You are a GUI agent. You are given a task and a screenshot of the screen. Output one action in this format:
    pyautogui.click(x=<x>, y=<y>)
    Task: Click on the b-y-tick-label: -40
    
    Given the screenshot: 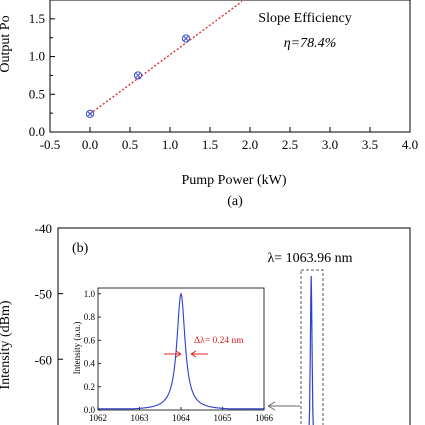 What is the action you would take?
    pyautogui.click(x=43, y=228)
    